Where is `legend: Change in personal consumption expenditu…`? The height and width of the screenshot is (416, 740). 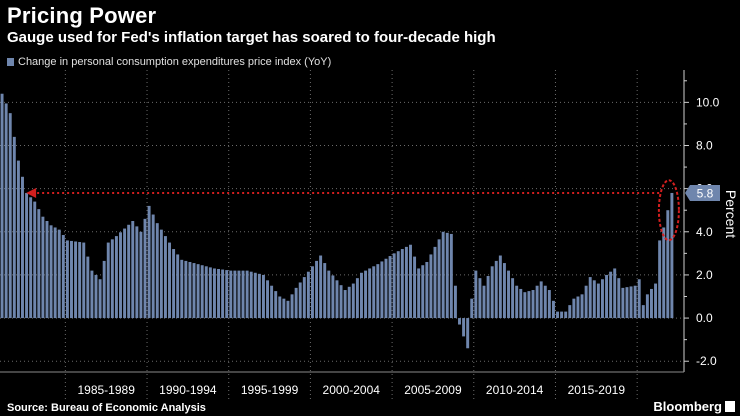 legend: Change in personal consumption expenditu… is located at coordinates (169, 62).